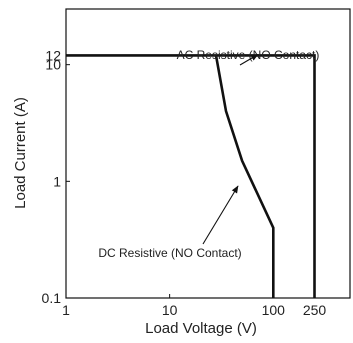 The width and height of the screenshot is (353, 343). Describe the element at coordinates (52, 298) in the screenshot. I see `y-tick-label: 0.1` at that location.